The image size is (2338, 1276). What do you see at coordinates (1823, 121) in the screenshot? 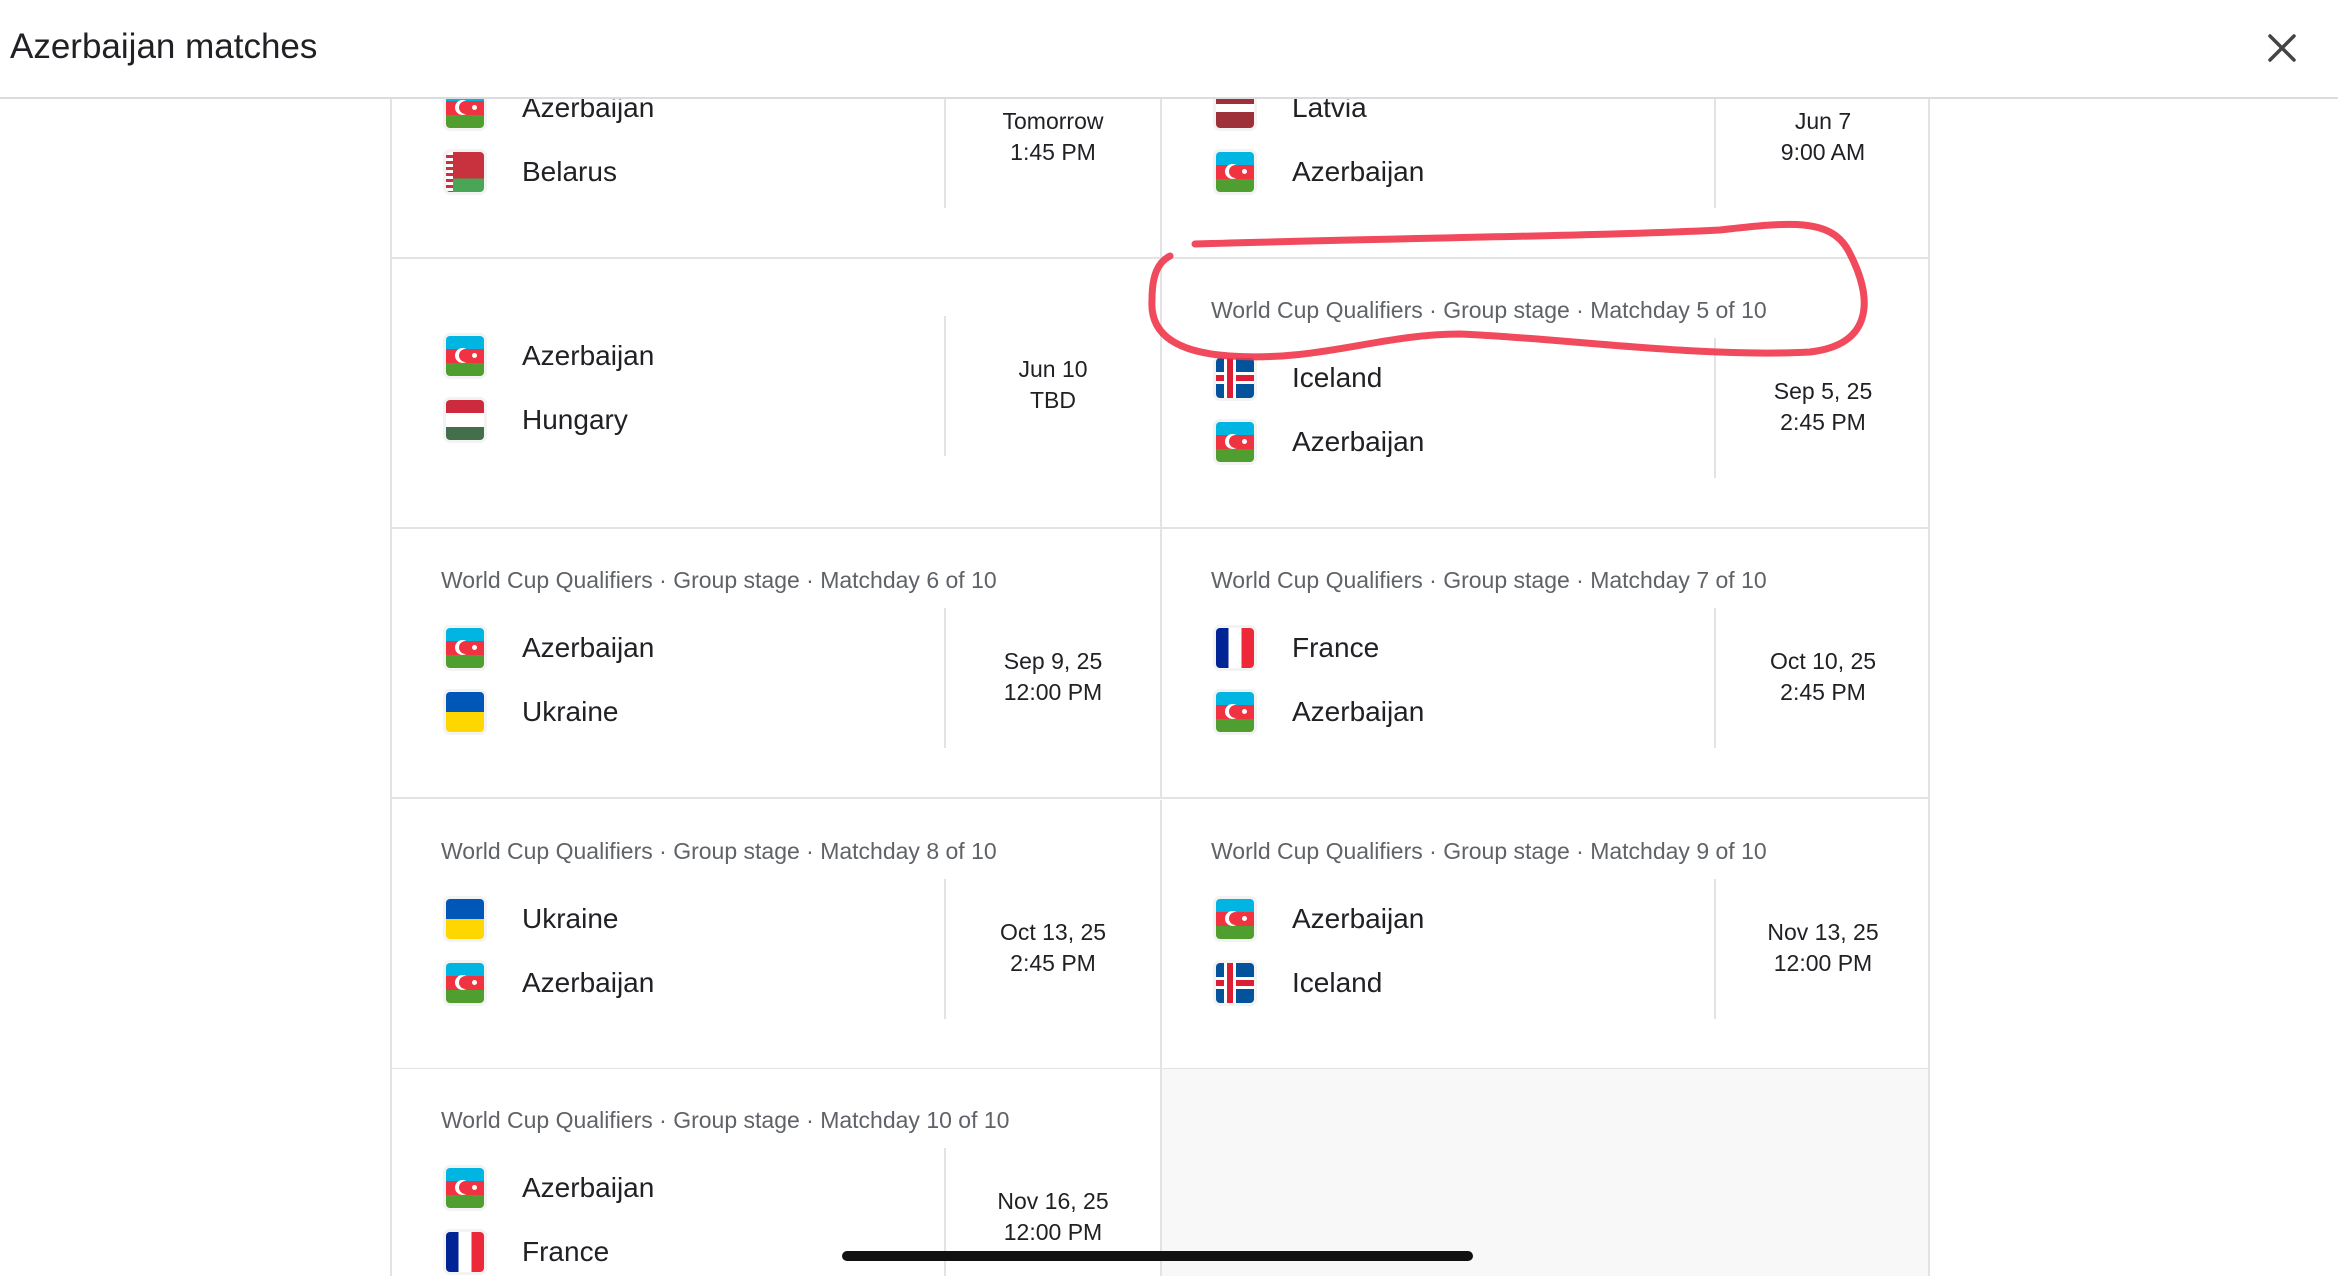
I see `match-date: Jun 7` at bounding box center [1823, 121].